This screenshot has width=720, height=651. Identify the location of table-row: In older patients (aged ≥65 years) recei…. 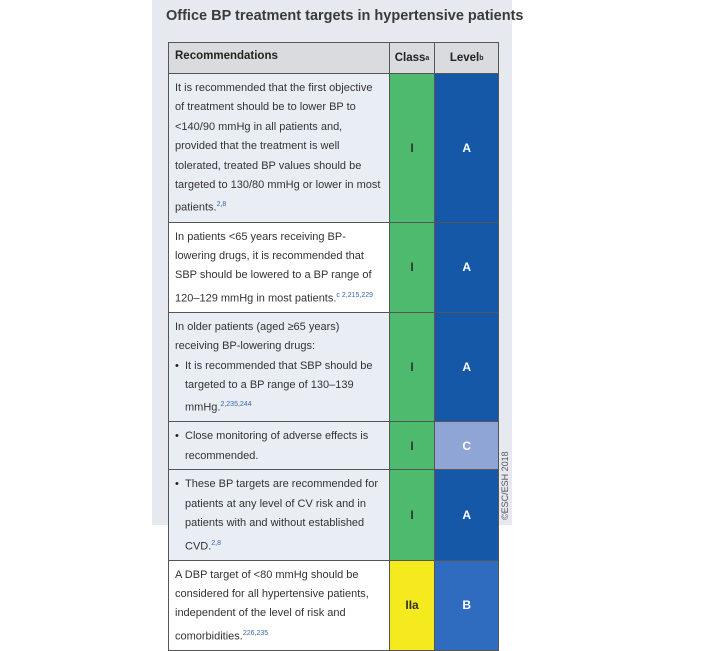
(333, 366).